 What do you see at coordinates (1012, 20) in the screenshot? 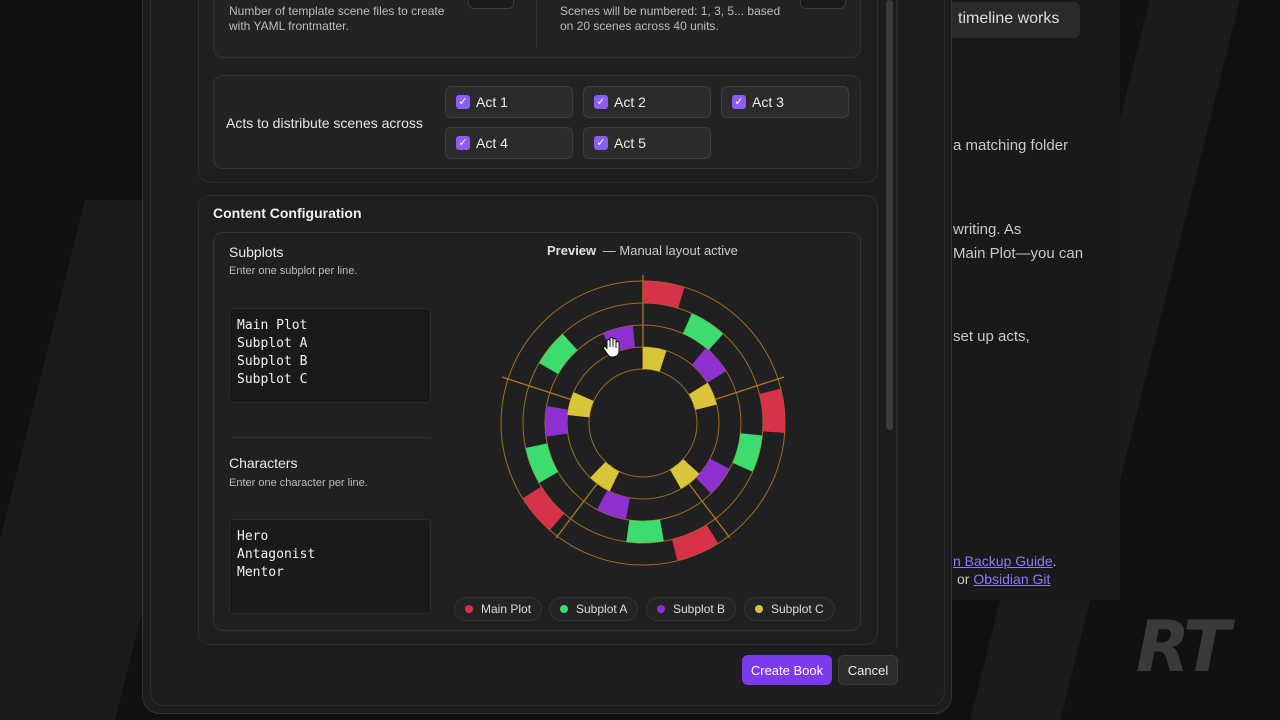
I see `background-pill: timeline works` at bounding box center [1012, 20].